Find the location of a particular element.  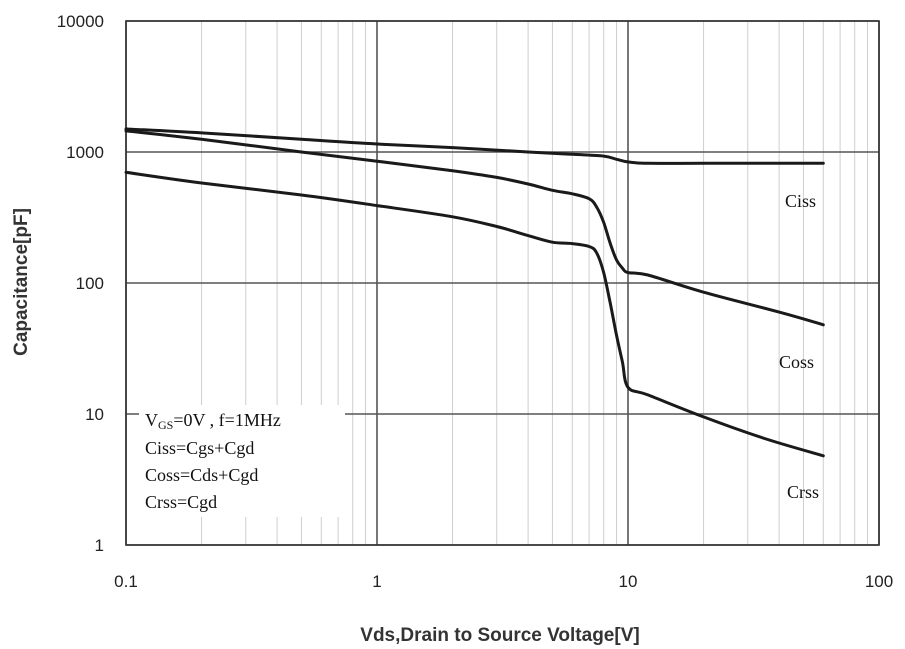

series-label-crss: Crss is located at coordinates (803, 492).